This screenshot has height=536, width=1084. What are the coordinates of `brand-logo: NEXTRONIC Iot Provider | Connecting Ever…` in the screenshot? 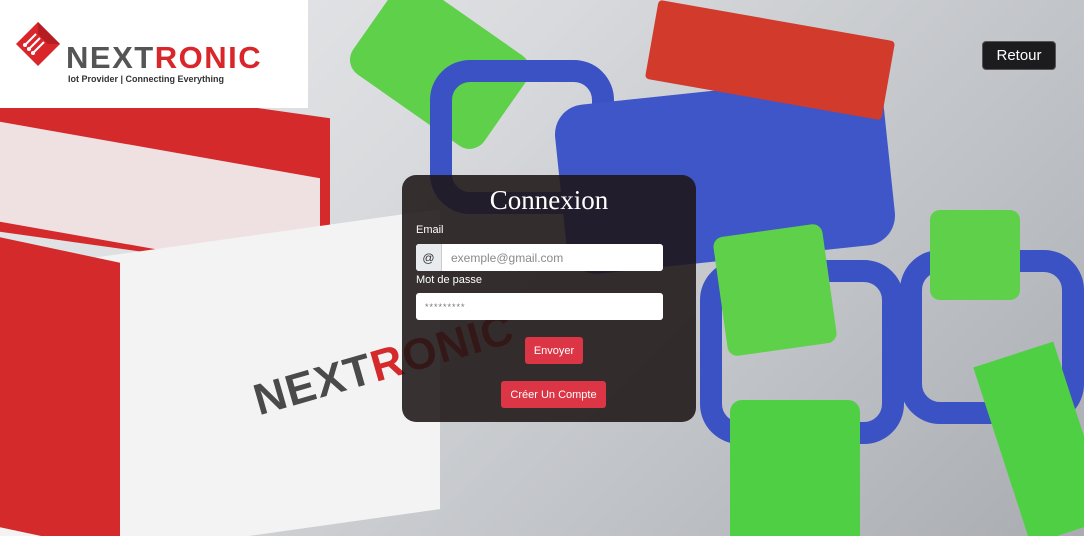 It's located at (154, 54).